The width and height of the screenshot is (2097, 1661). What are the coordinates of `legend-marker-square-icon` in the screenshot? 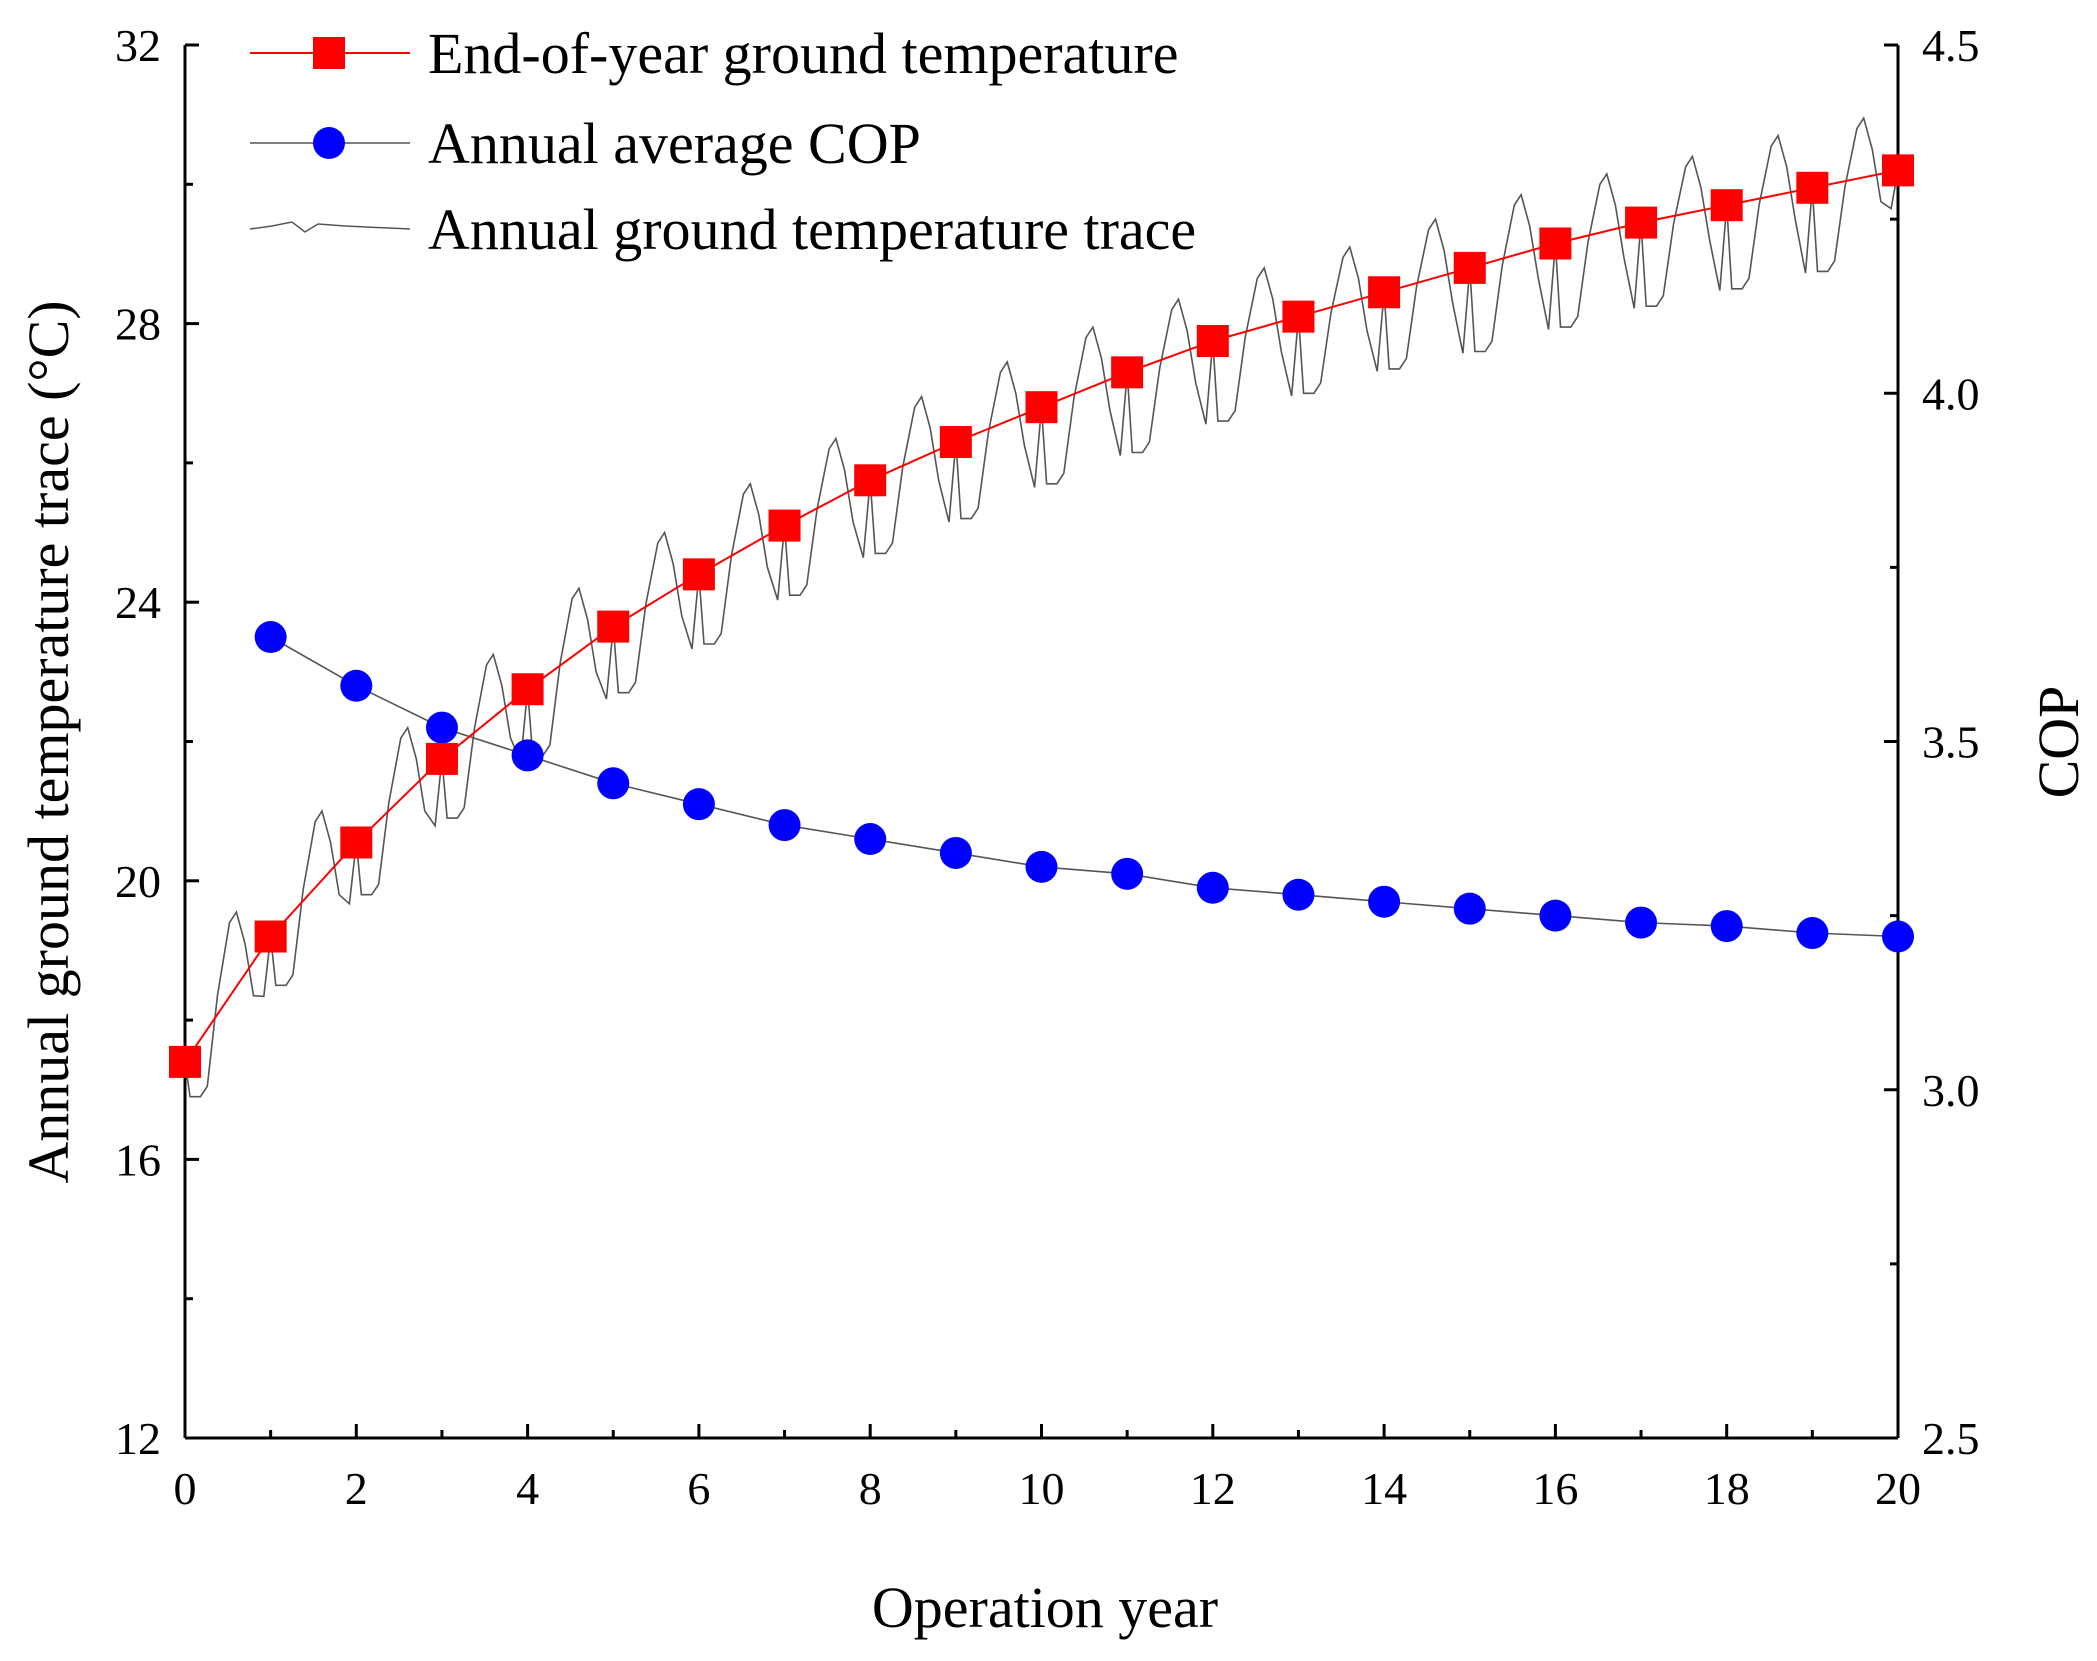 It's located at (329, 53).